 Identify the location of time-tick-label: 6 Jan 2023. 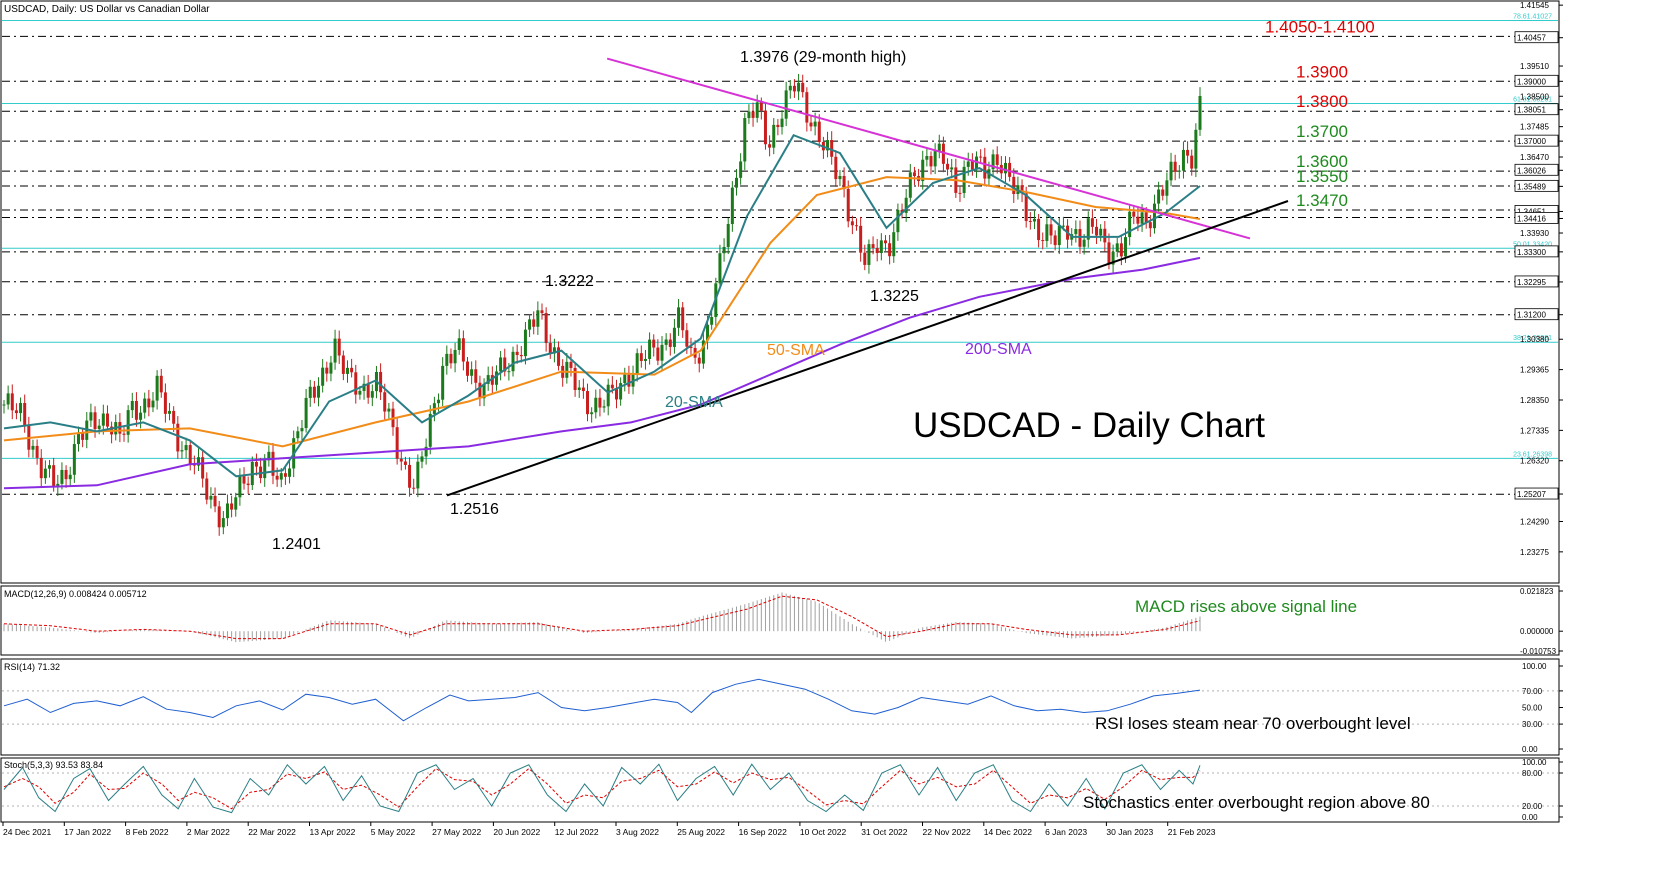
(1066, 832).